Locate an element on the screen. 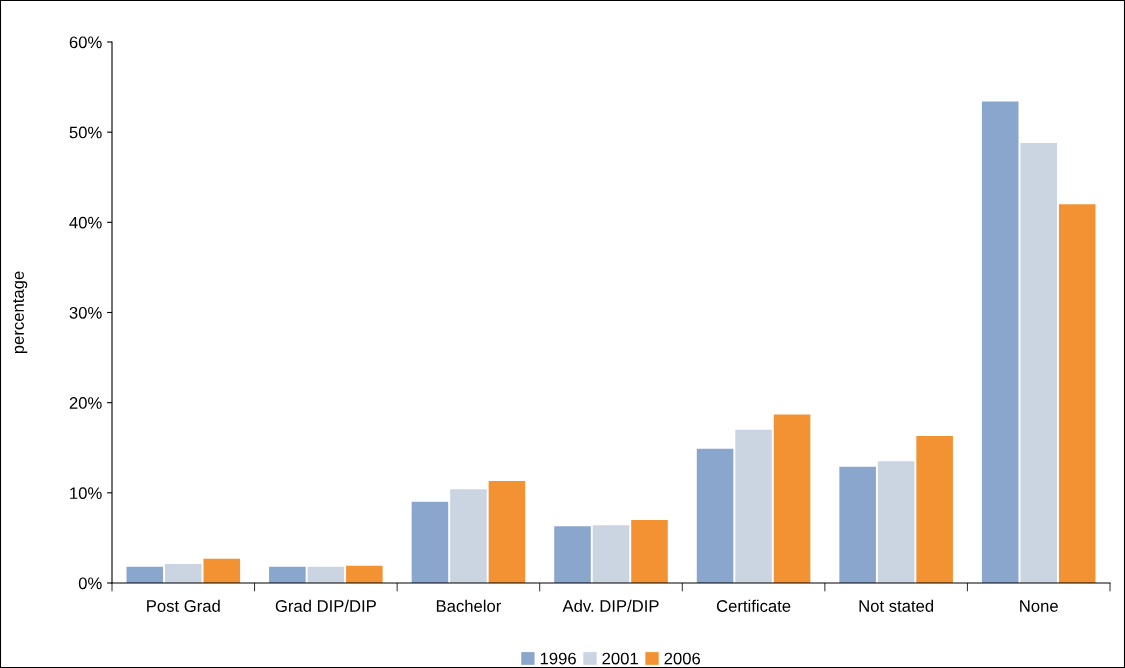 This screenshot has width=1125, height=668. y-tick-label: 30% is located at coordinates (85, 312).